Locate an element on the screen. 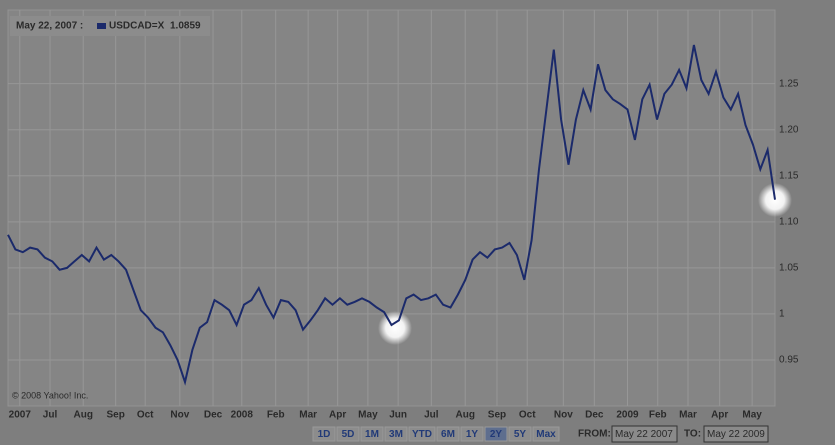 The height and width of the screenshot is (445, 835). range-button-label: 1Y is located at coordinates (472, 434).